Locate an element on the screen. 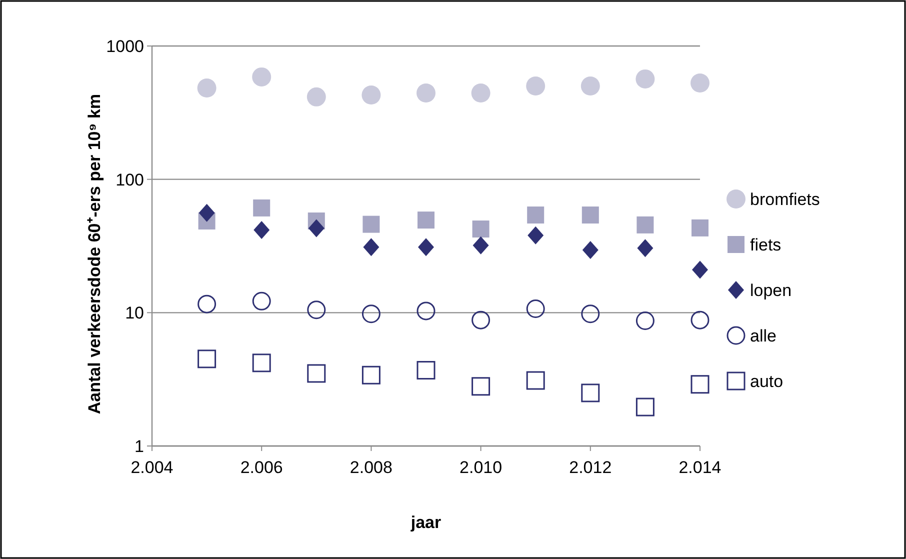 Image resolution: width=906 pixels, height=559 pixels. legend-label: fiets is located at coordinates (766, 244).